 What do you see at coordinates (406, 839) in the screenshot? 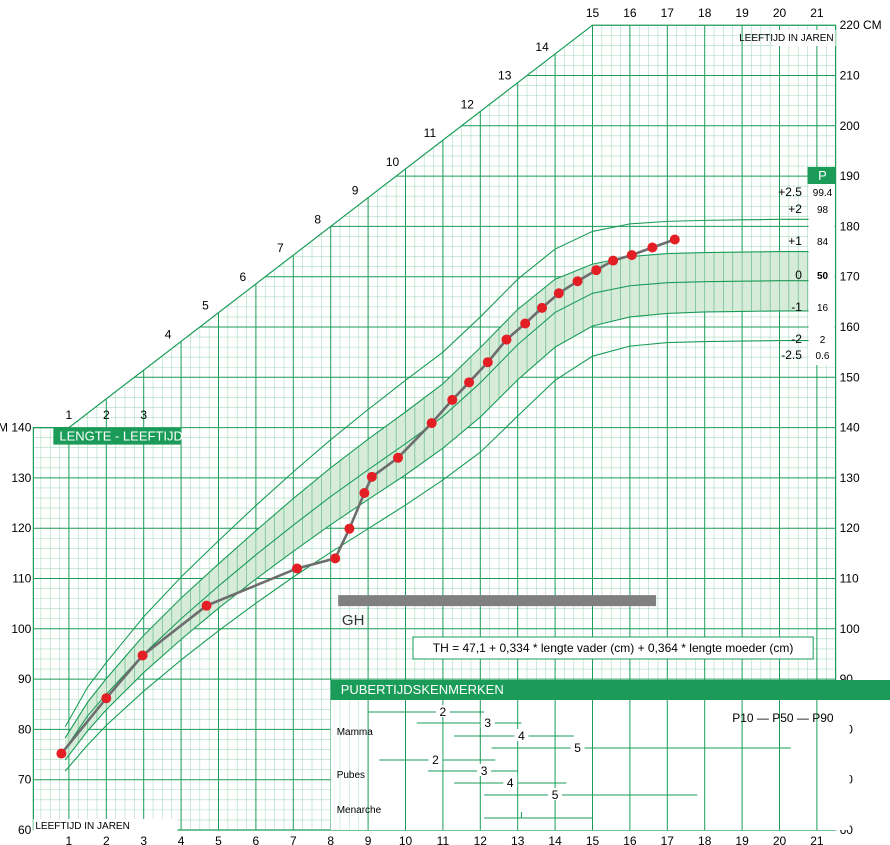
I see `x-tick-label-bottom: 10` at bounding box center [406, 839].